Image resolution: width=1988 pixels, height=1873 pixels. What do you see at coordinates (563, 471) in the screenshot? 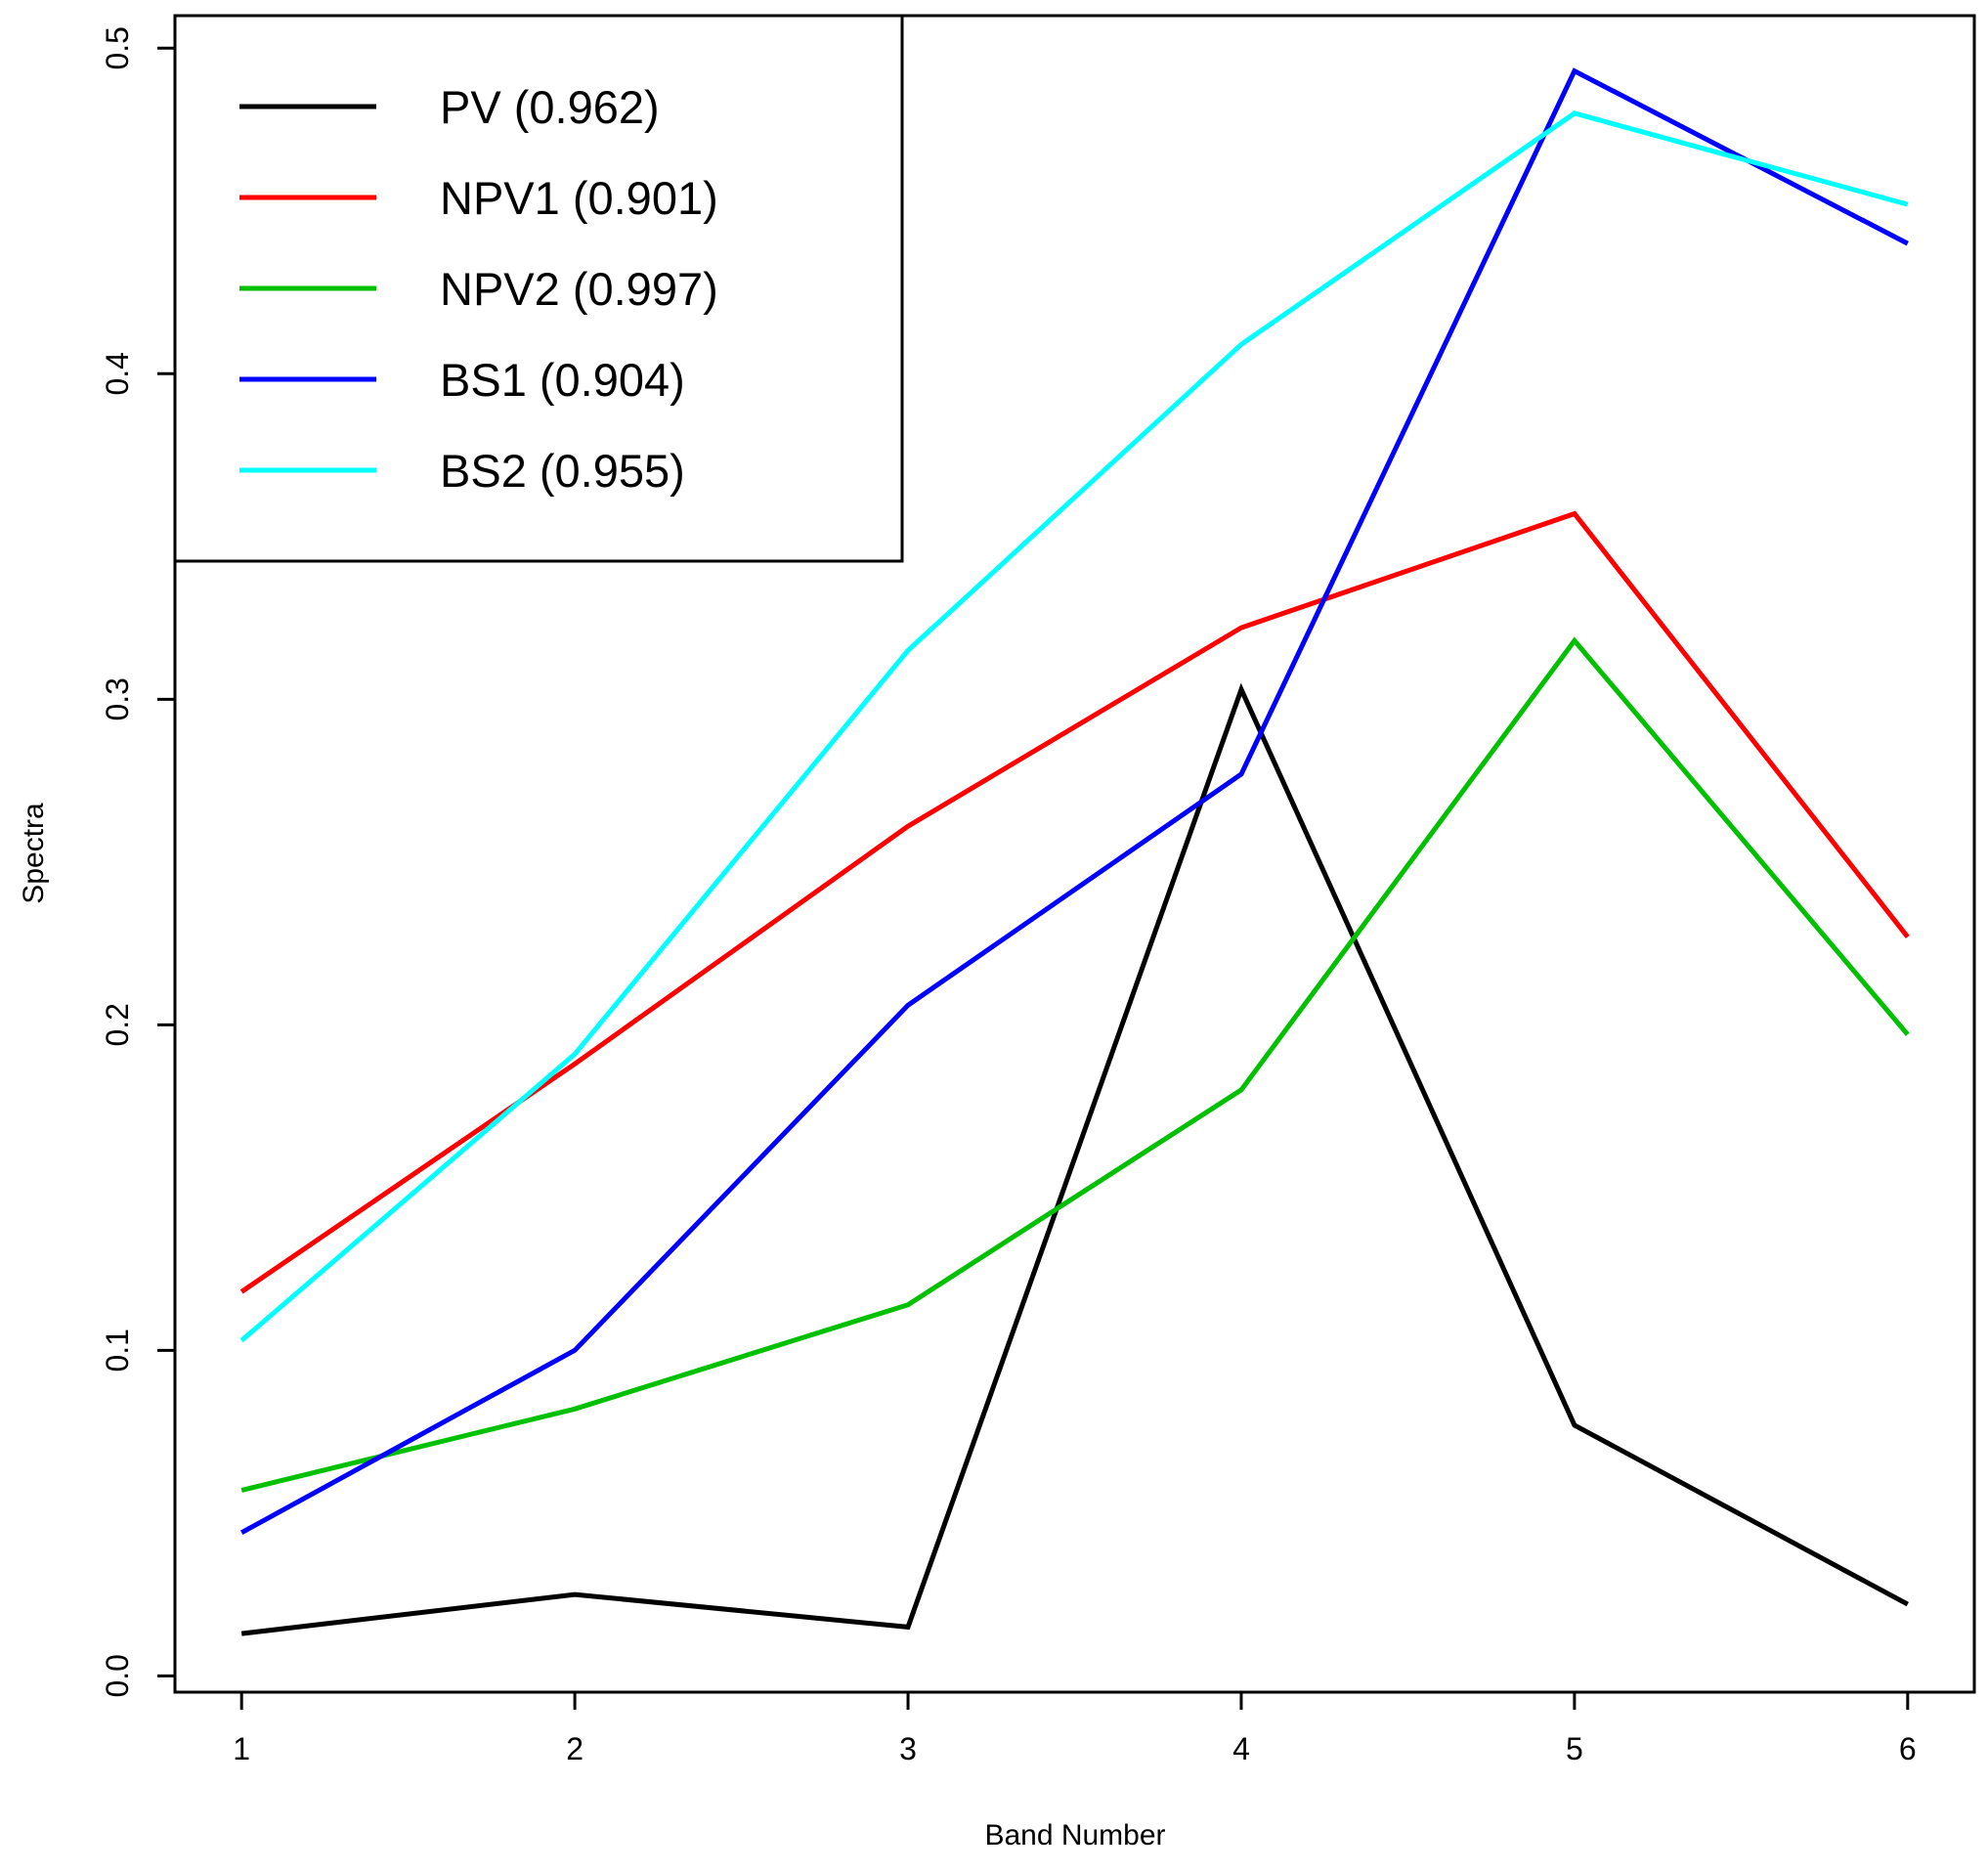
I see `legend-label-bs2: BS2 (0.955)` at bounding box center [563, 471].